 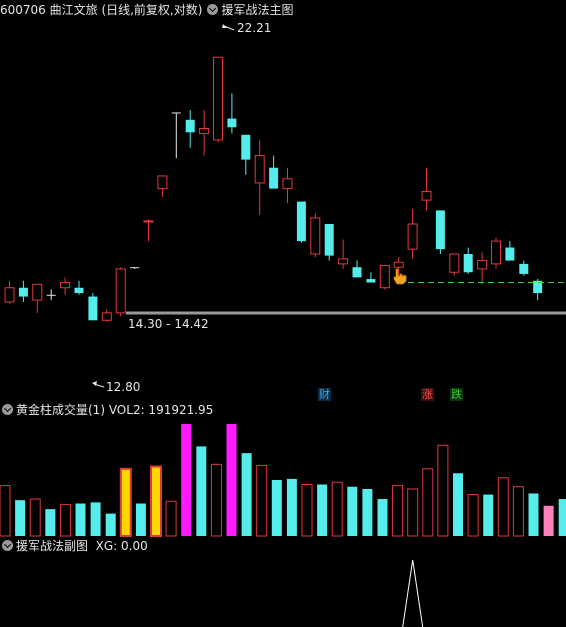 What do you see at coordinates (123, 387) in the screenshot?
I see `low-price-label: 12.80` at bounding box center [123, 387].